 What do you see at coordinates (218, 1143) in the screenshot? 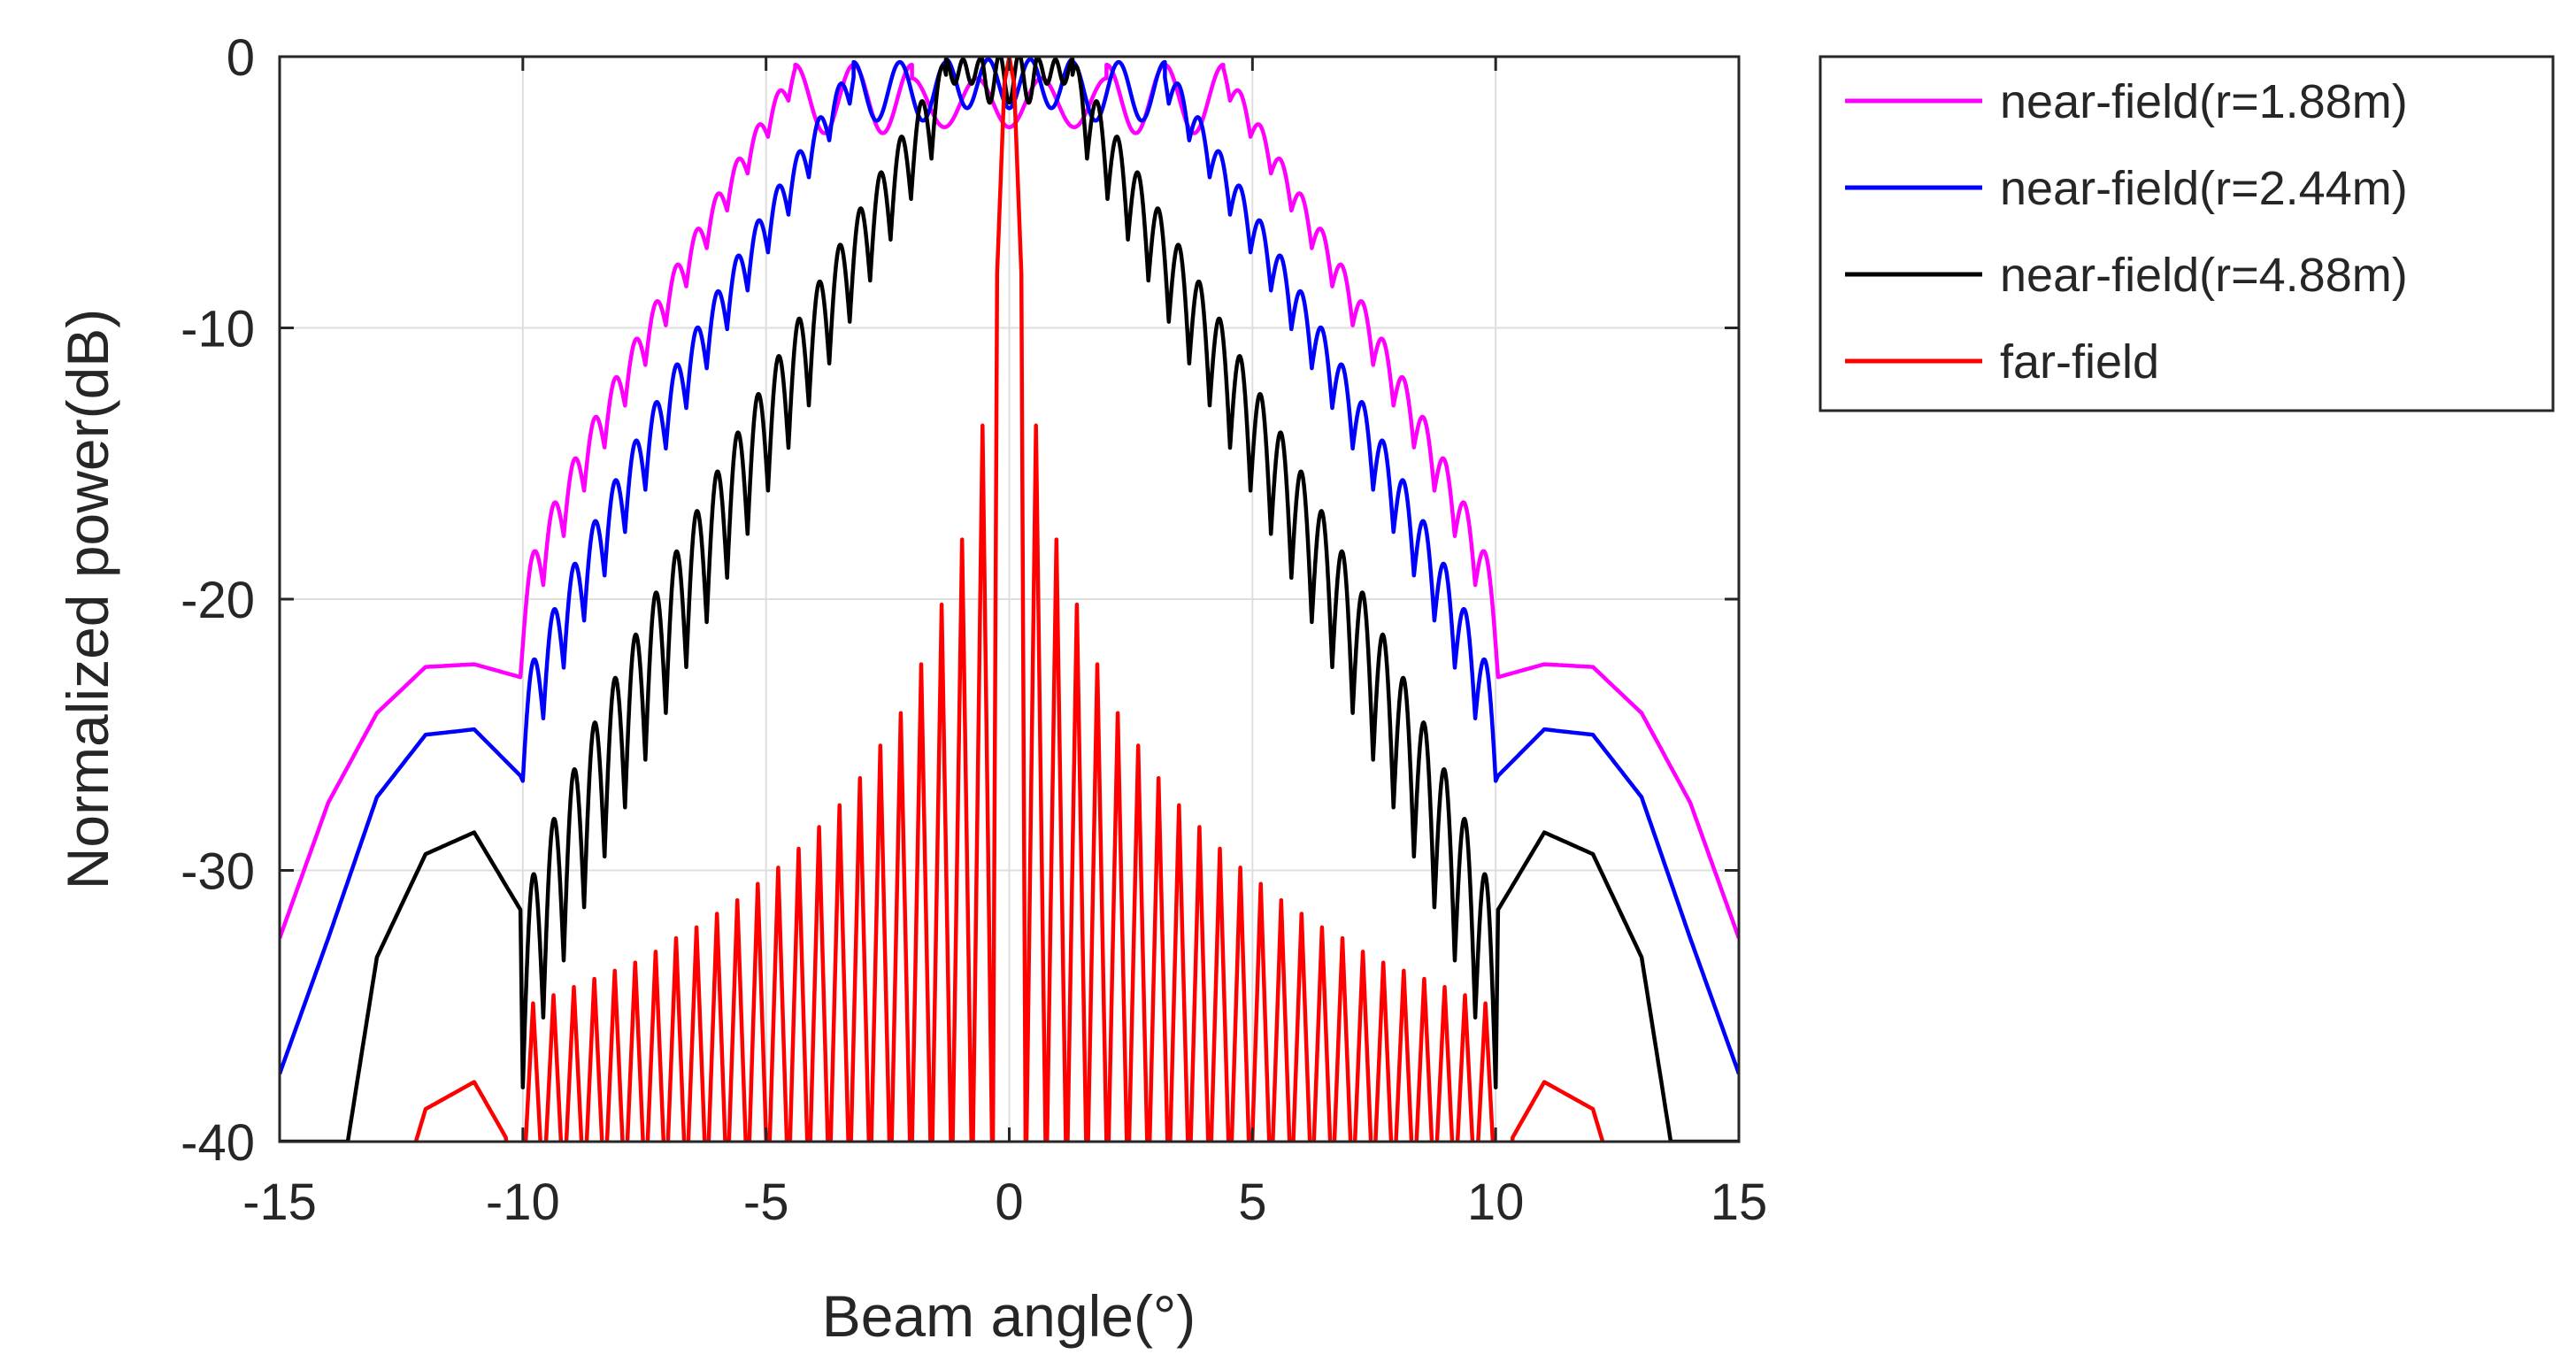
I see `y-tick-label: -40` at bounding box center [218, 1143].